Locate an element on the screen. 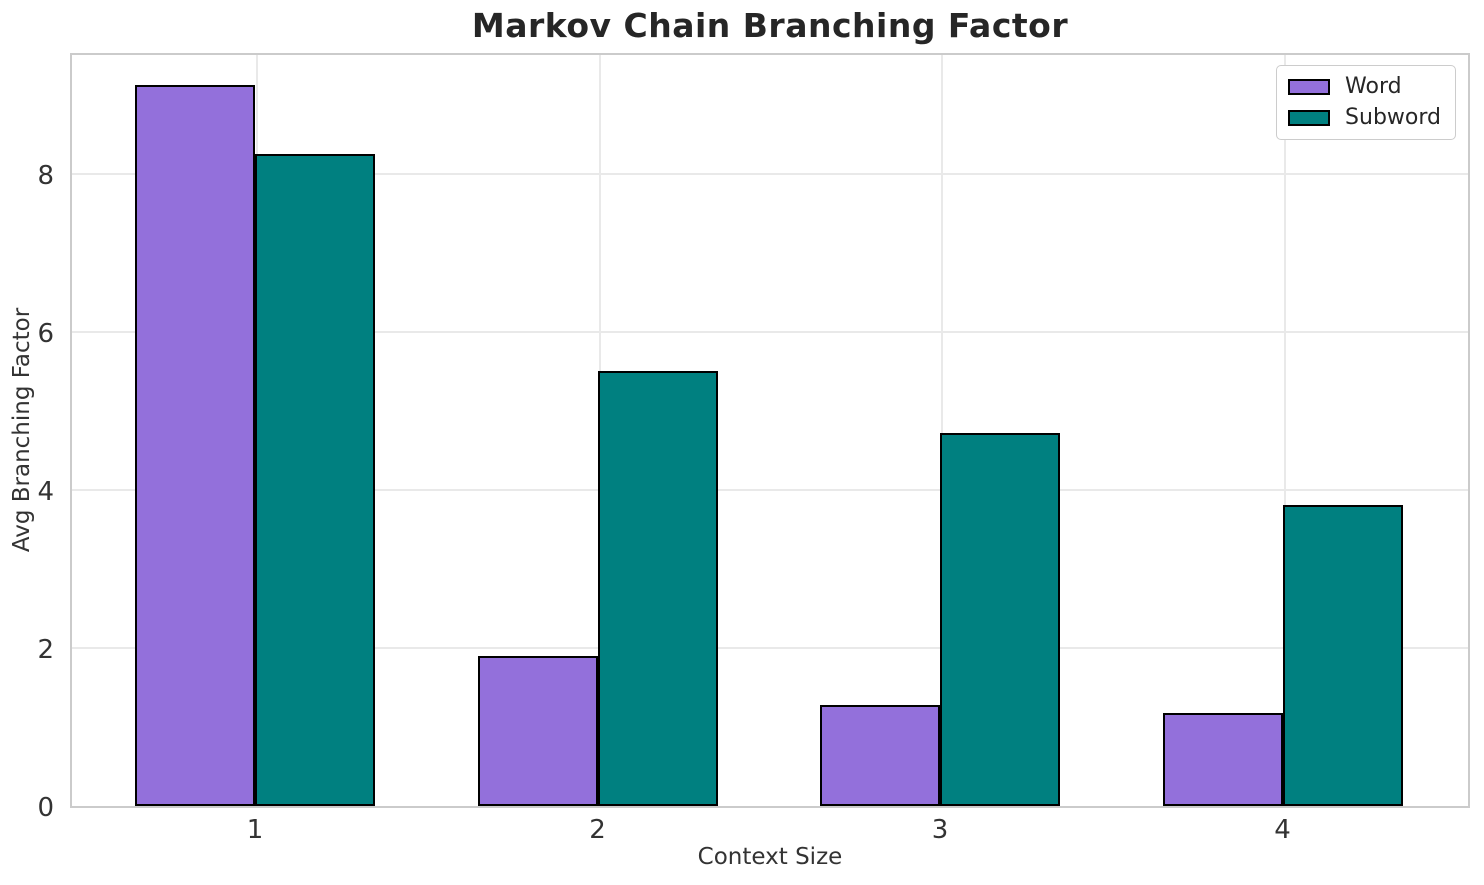  x-tick-label-1: 1 is located at coordinates (255, 830).